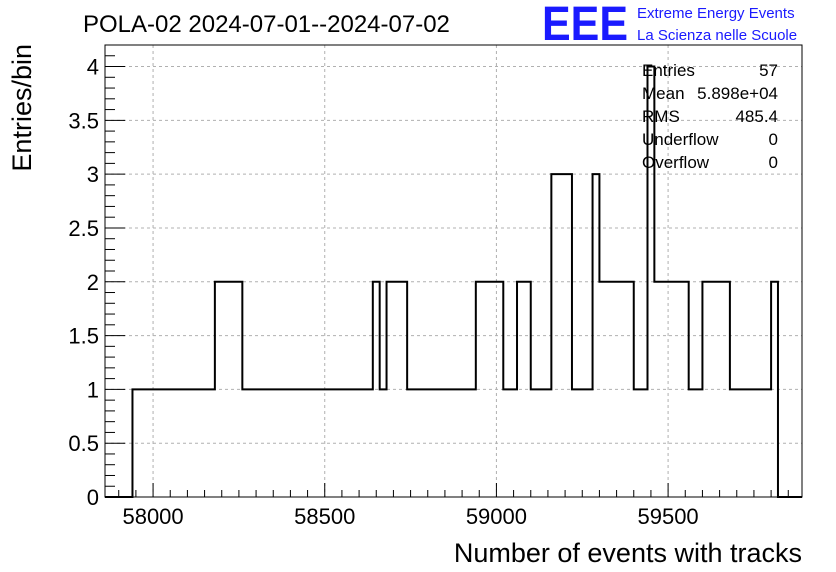 This screenshot has height=572, width=836. I want to click on y-tick-label: 1.5, so click(83, 336).